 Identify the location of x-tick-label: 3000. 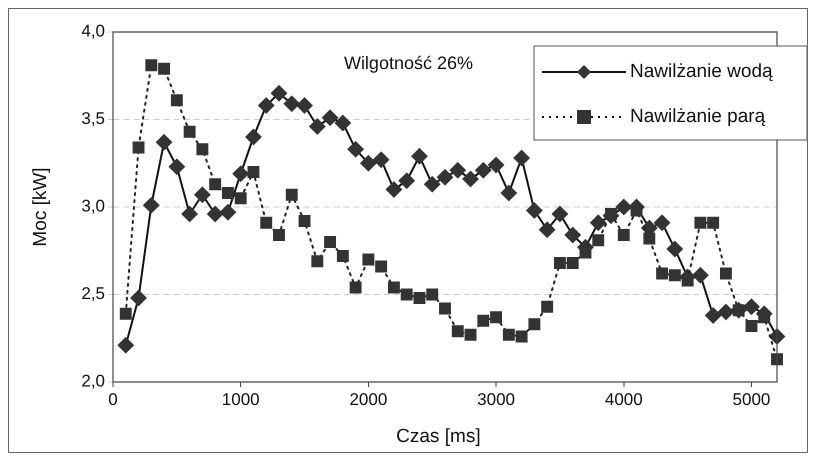
(496, 399).